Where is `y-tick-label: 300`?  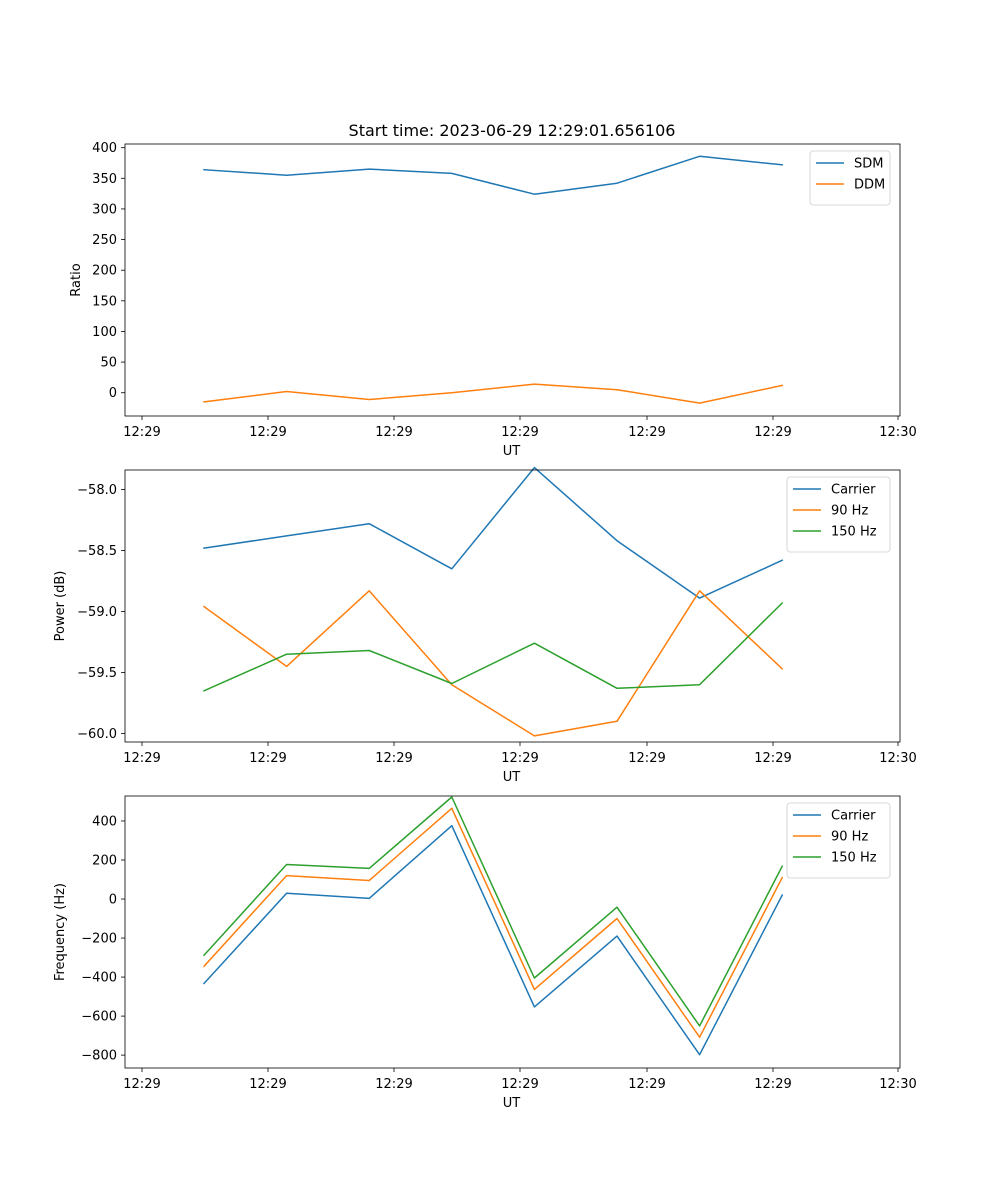 y-tick-label: 300 is located at coordinates (104, 209).